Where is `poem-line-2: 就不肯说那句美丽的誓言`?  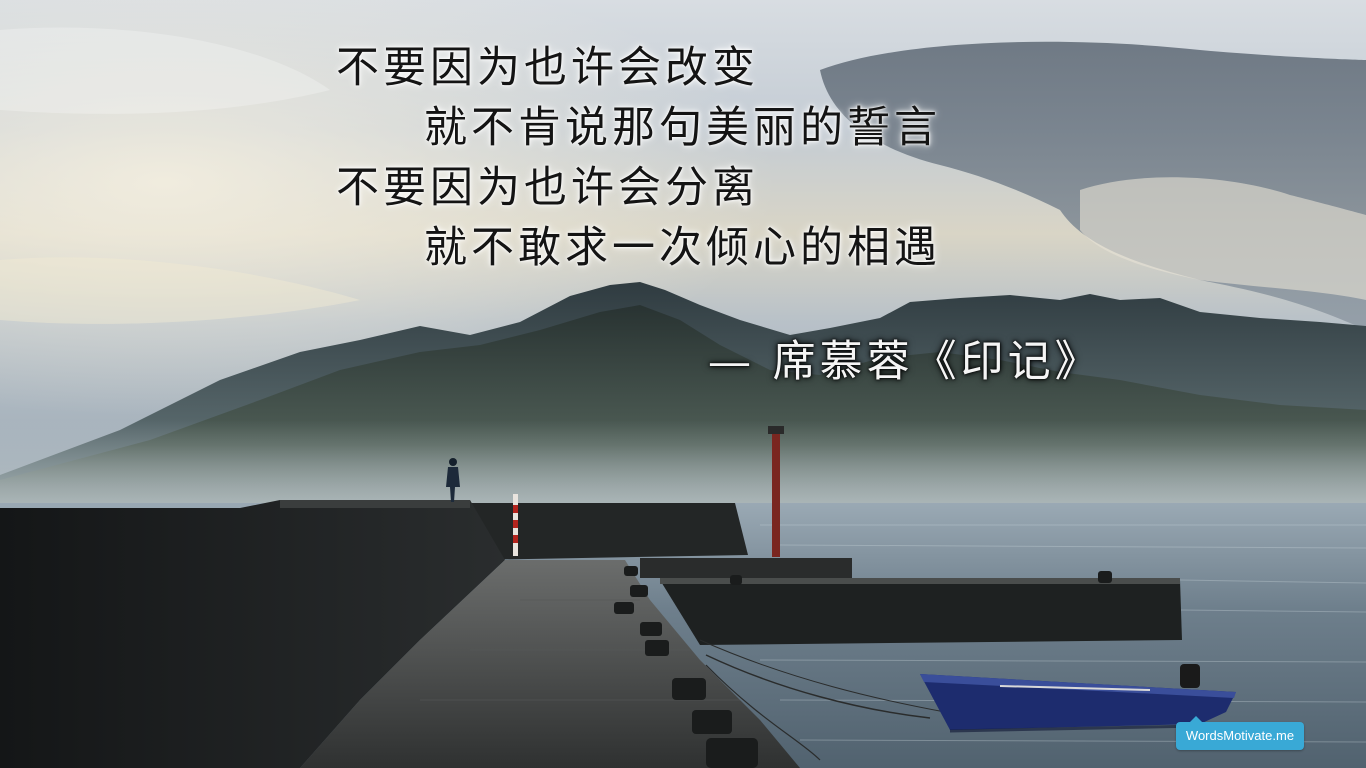 poem-line-2: 就不肯说那句美丽的誓言 is located at coordinates (682, 128).